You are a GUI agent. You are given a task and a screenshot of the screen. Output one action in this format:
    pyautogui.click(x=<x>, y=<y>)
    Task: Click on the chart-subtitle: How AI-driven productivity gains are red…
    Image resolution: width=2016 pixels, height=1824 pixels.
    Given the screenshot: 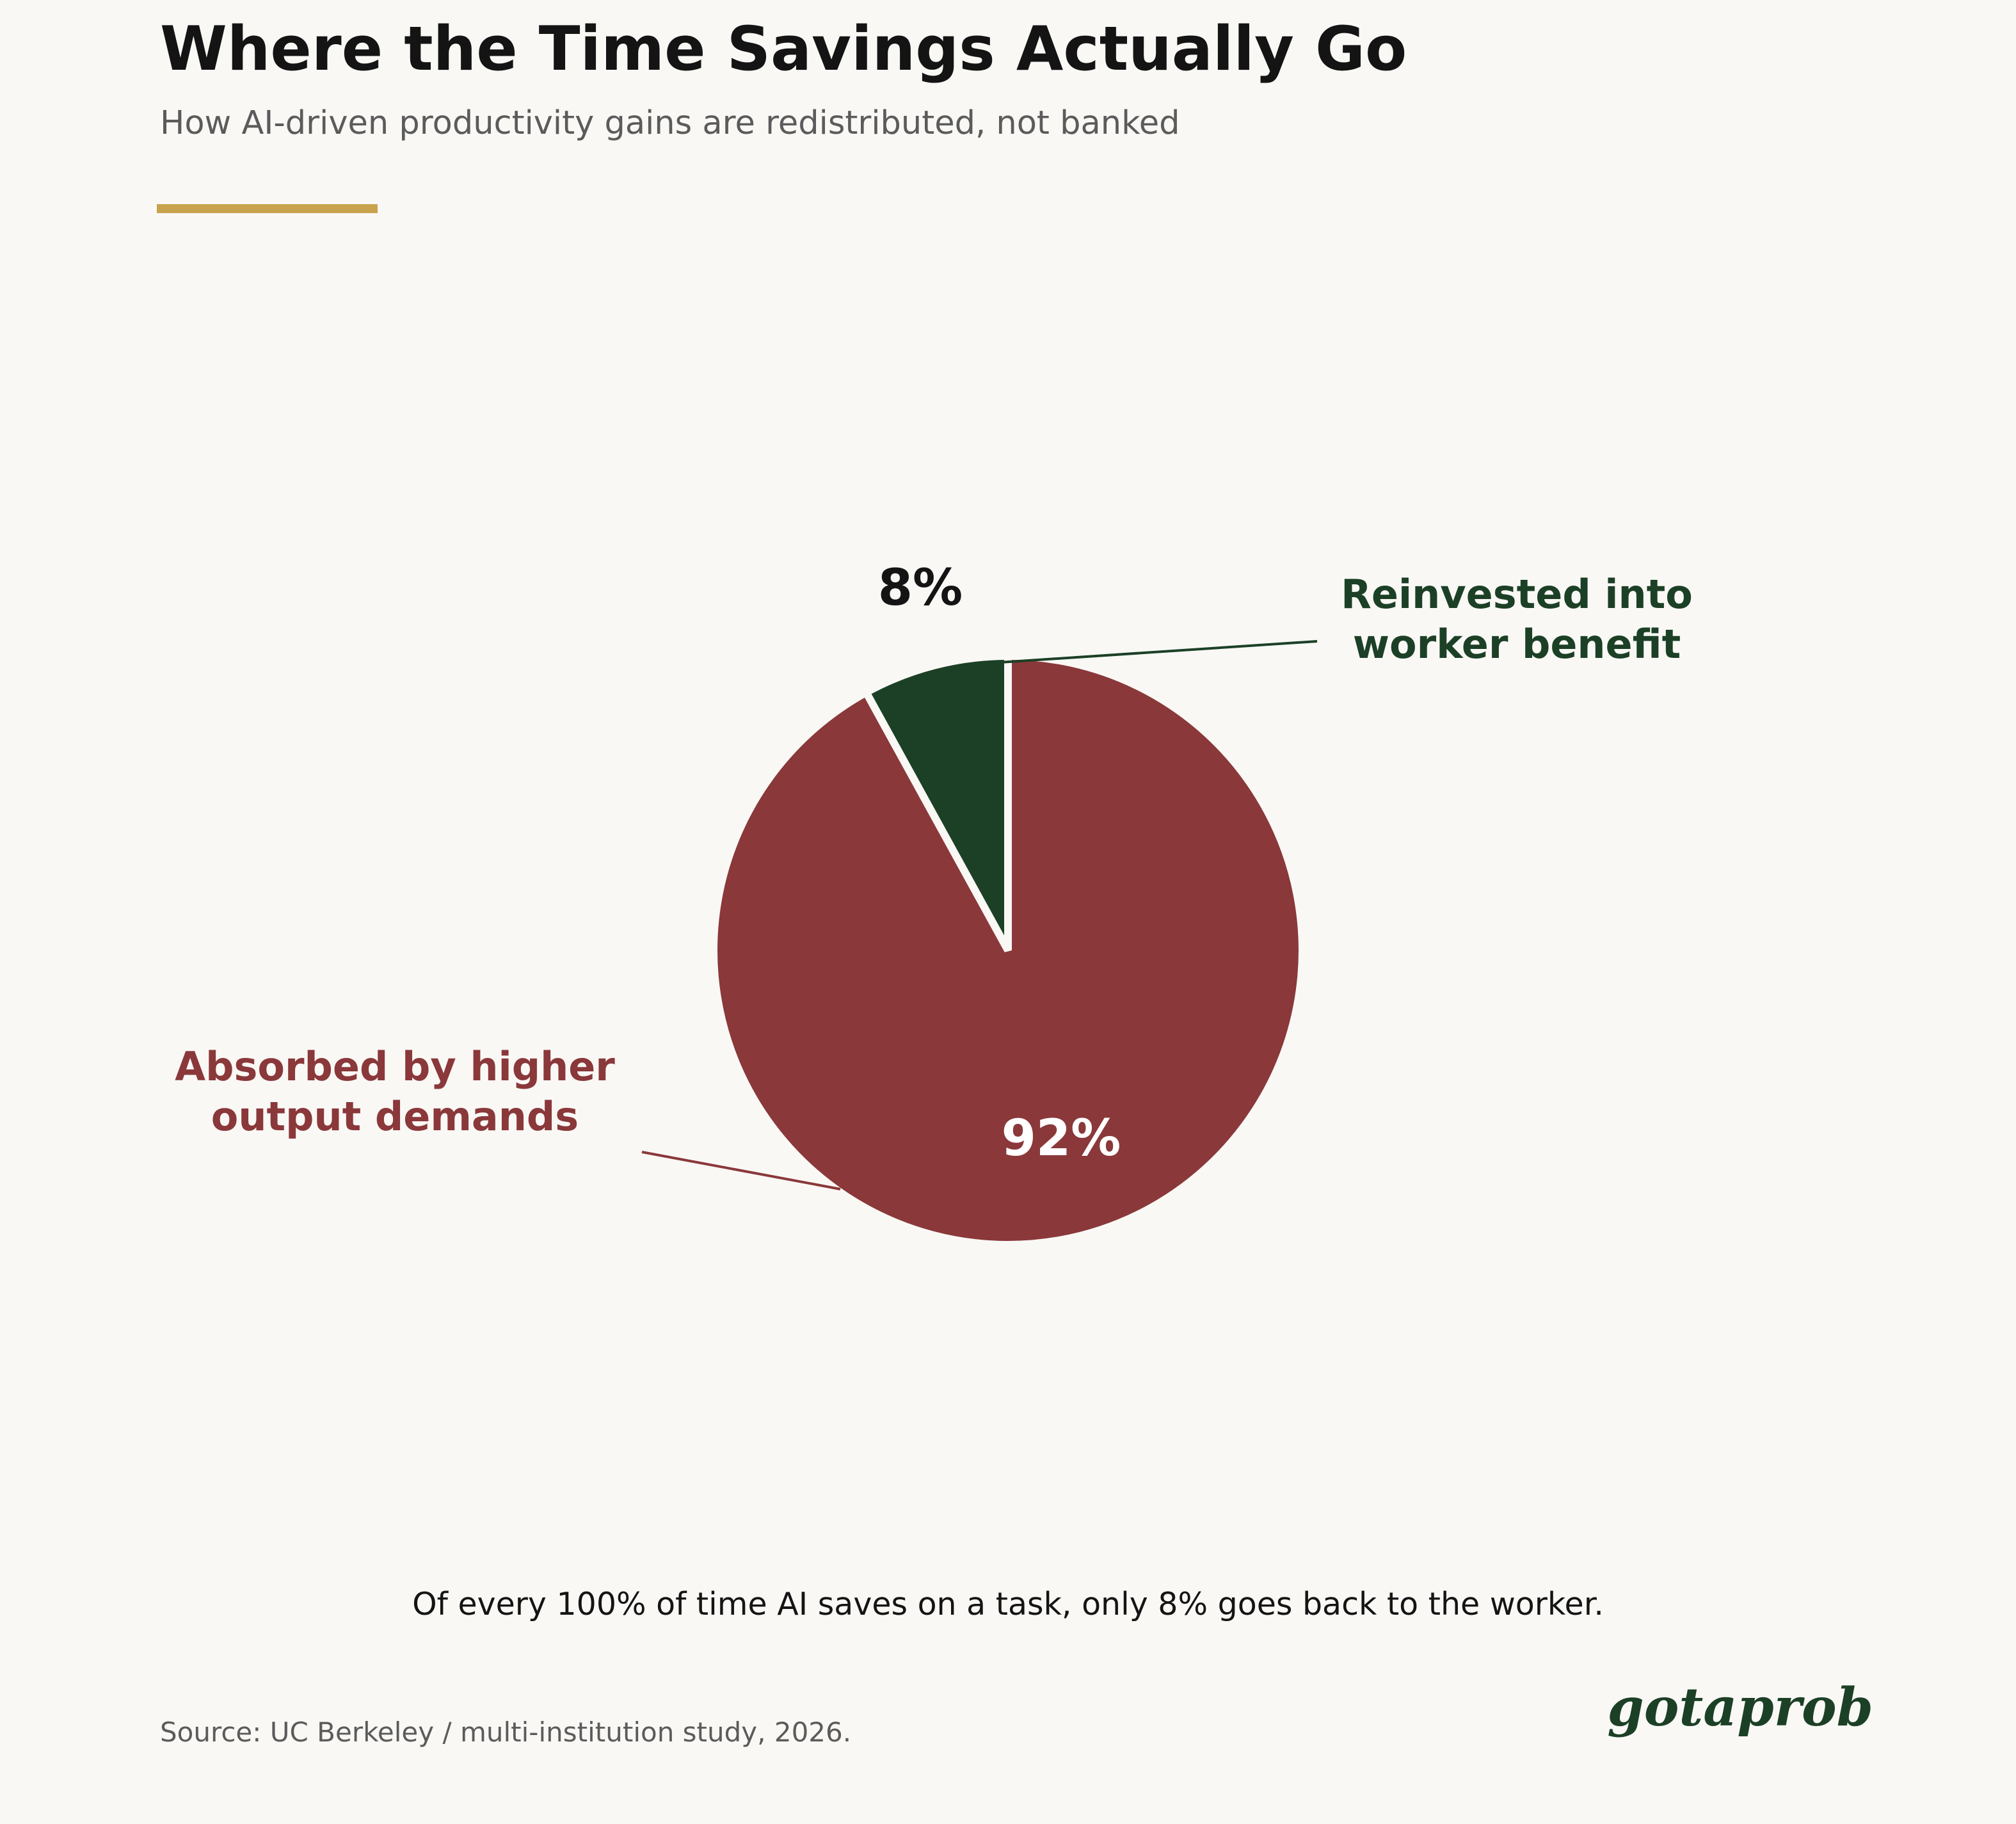 What is the action you would take?
    pyautogui.click(x=670, y=123)
    